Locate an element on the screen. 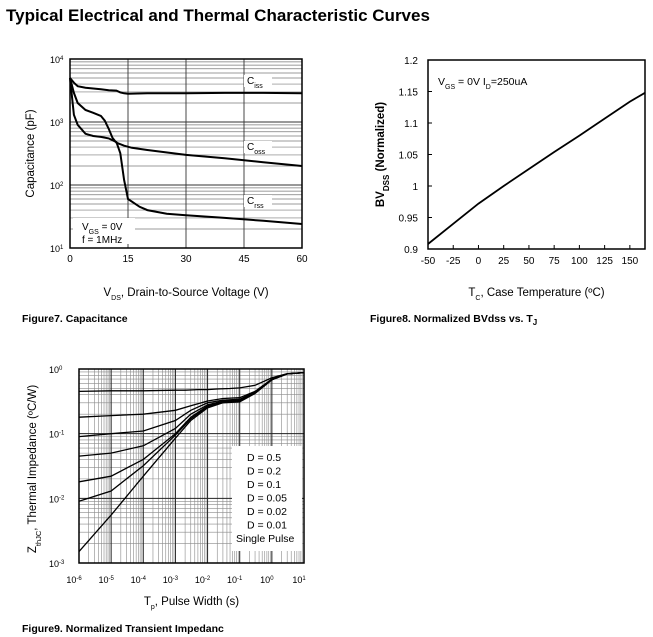 Image resolution: width=653 pixels, height=637 pixels. y-axis-label: Capacitance (pF) is located at coordinates (31, 153).